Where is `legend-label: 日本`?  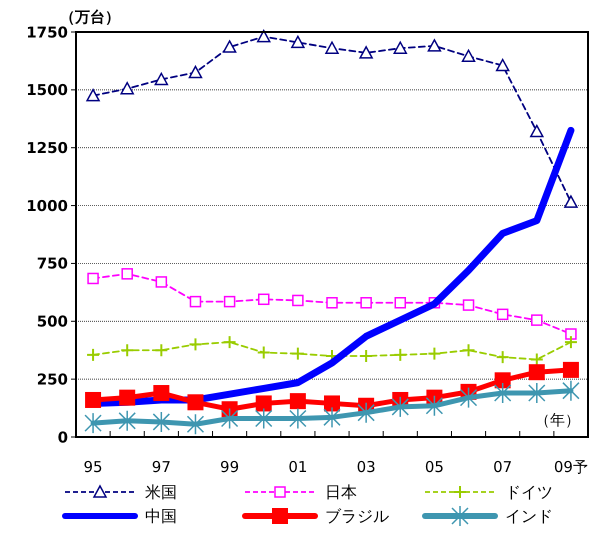
legend-label: 日本 is located at coordinates (341, 492).